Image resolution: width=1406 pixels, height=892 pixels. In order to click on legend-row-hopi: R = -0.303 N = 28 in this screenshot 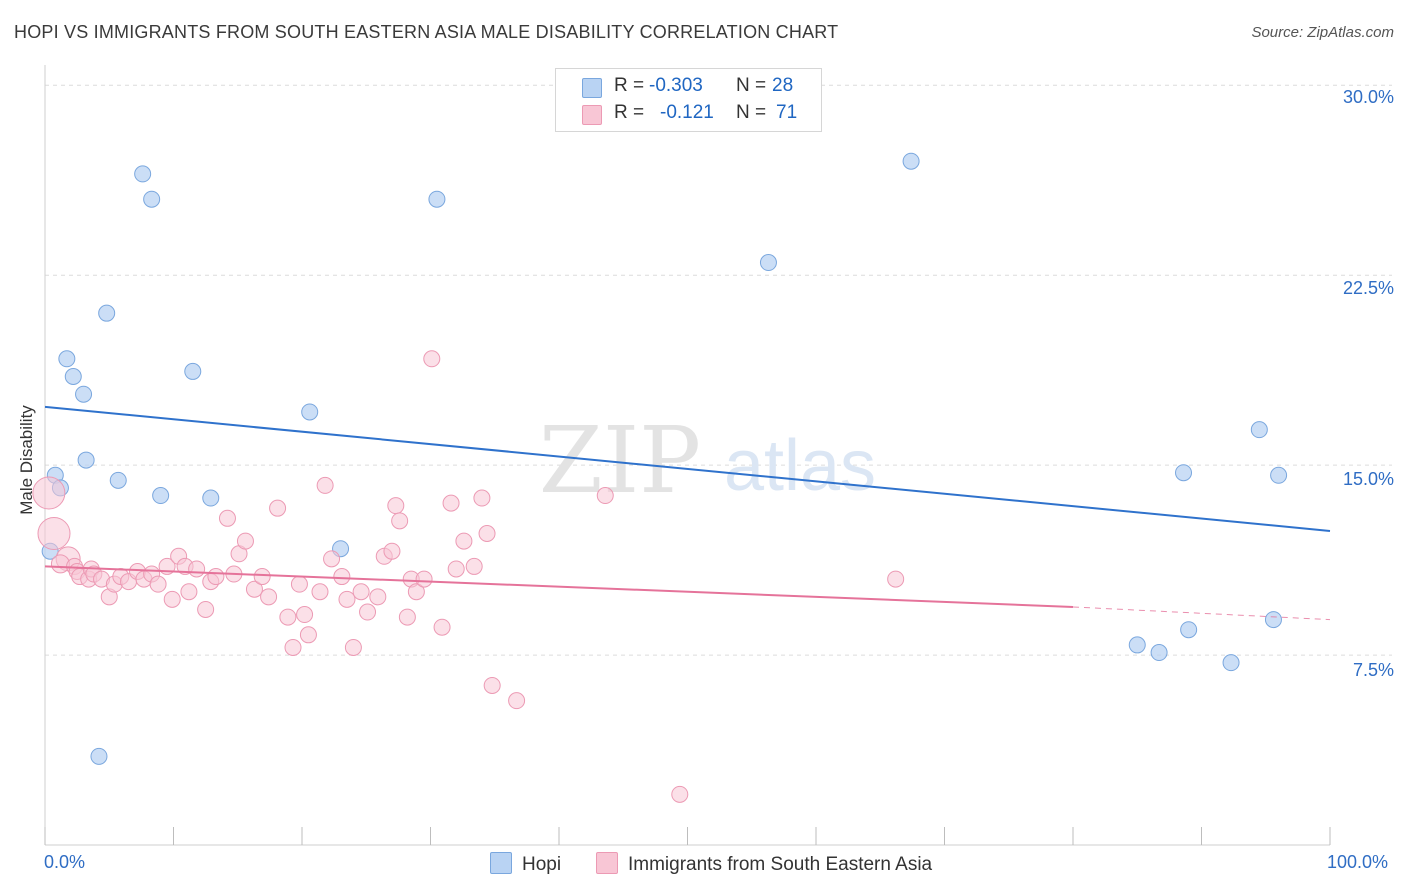, I will do `click(688, 87)`.